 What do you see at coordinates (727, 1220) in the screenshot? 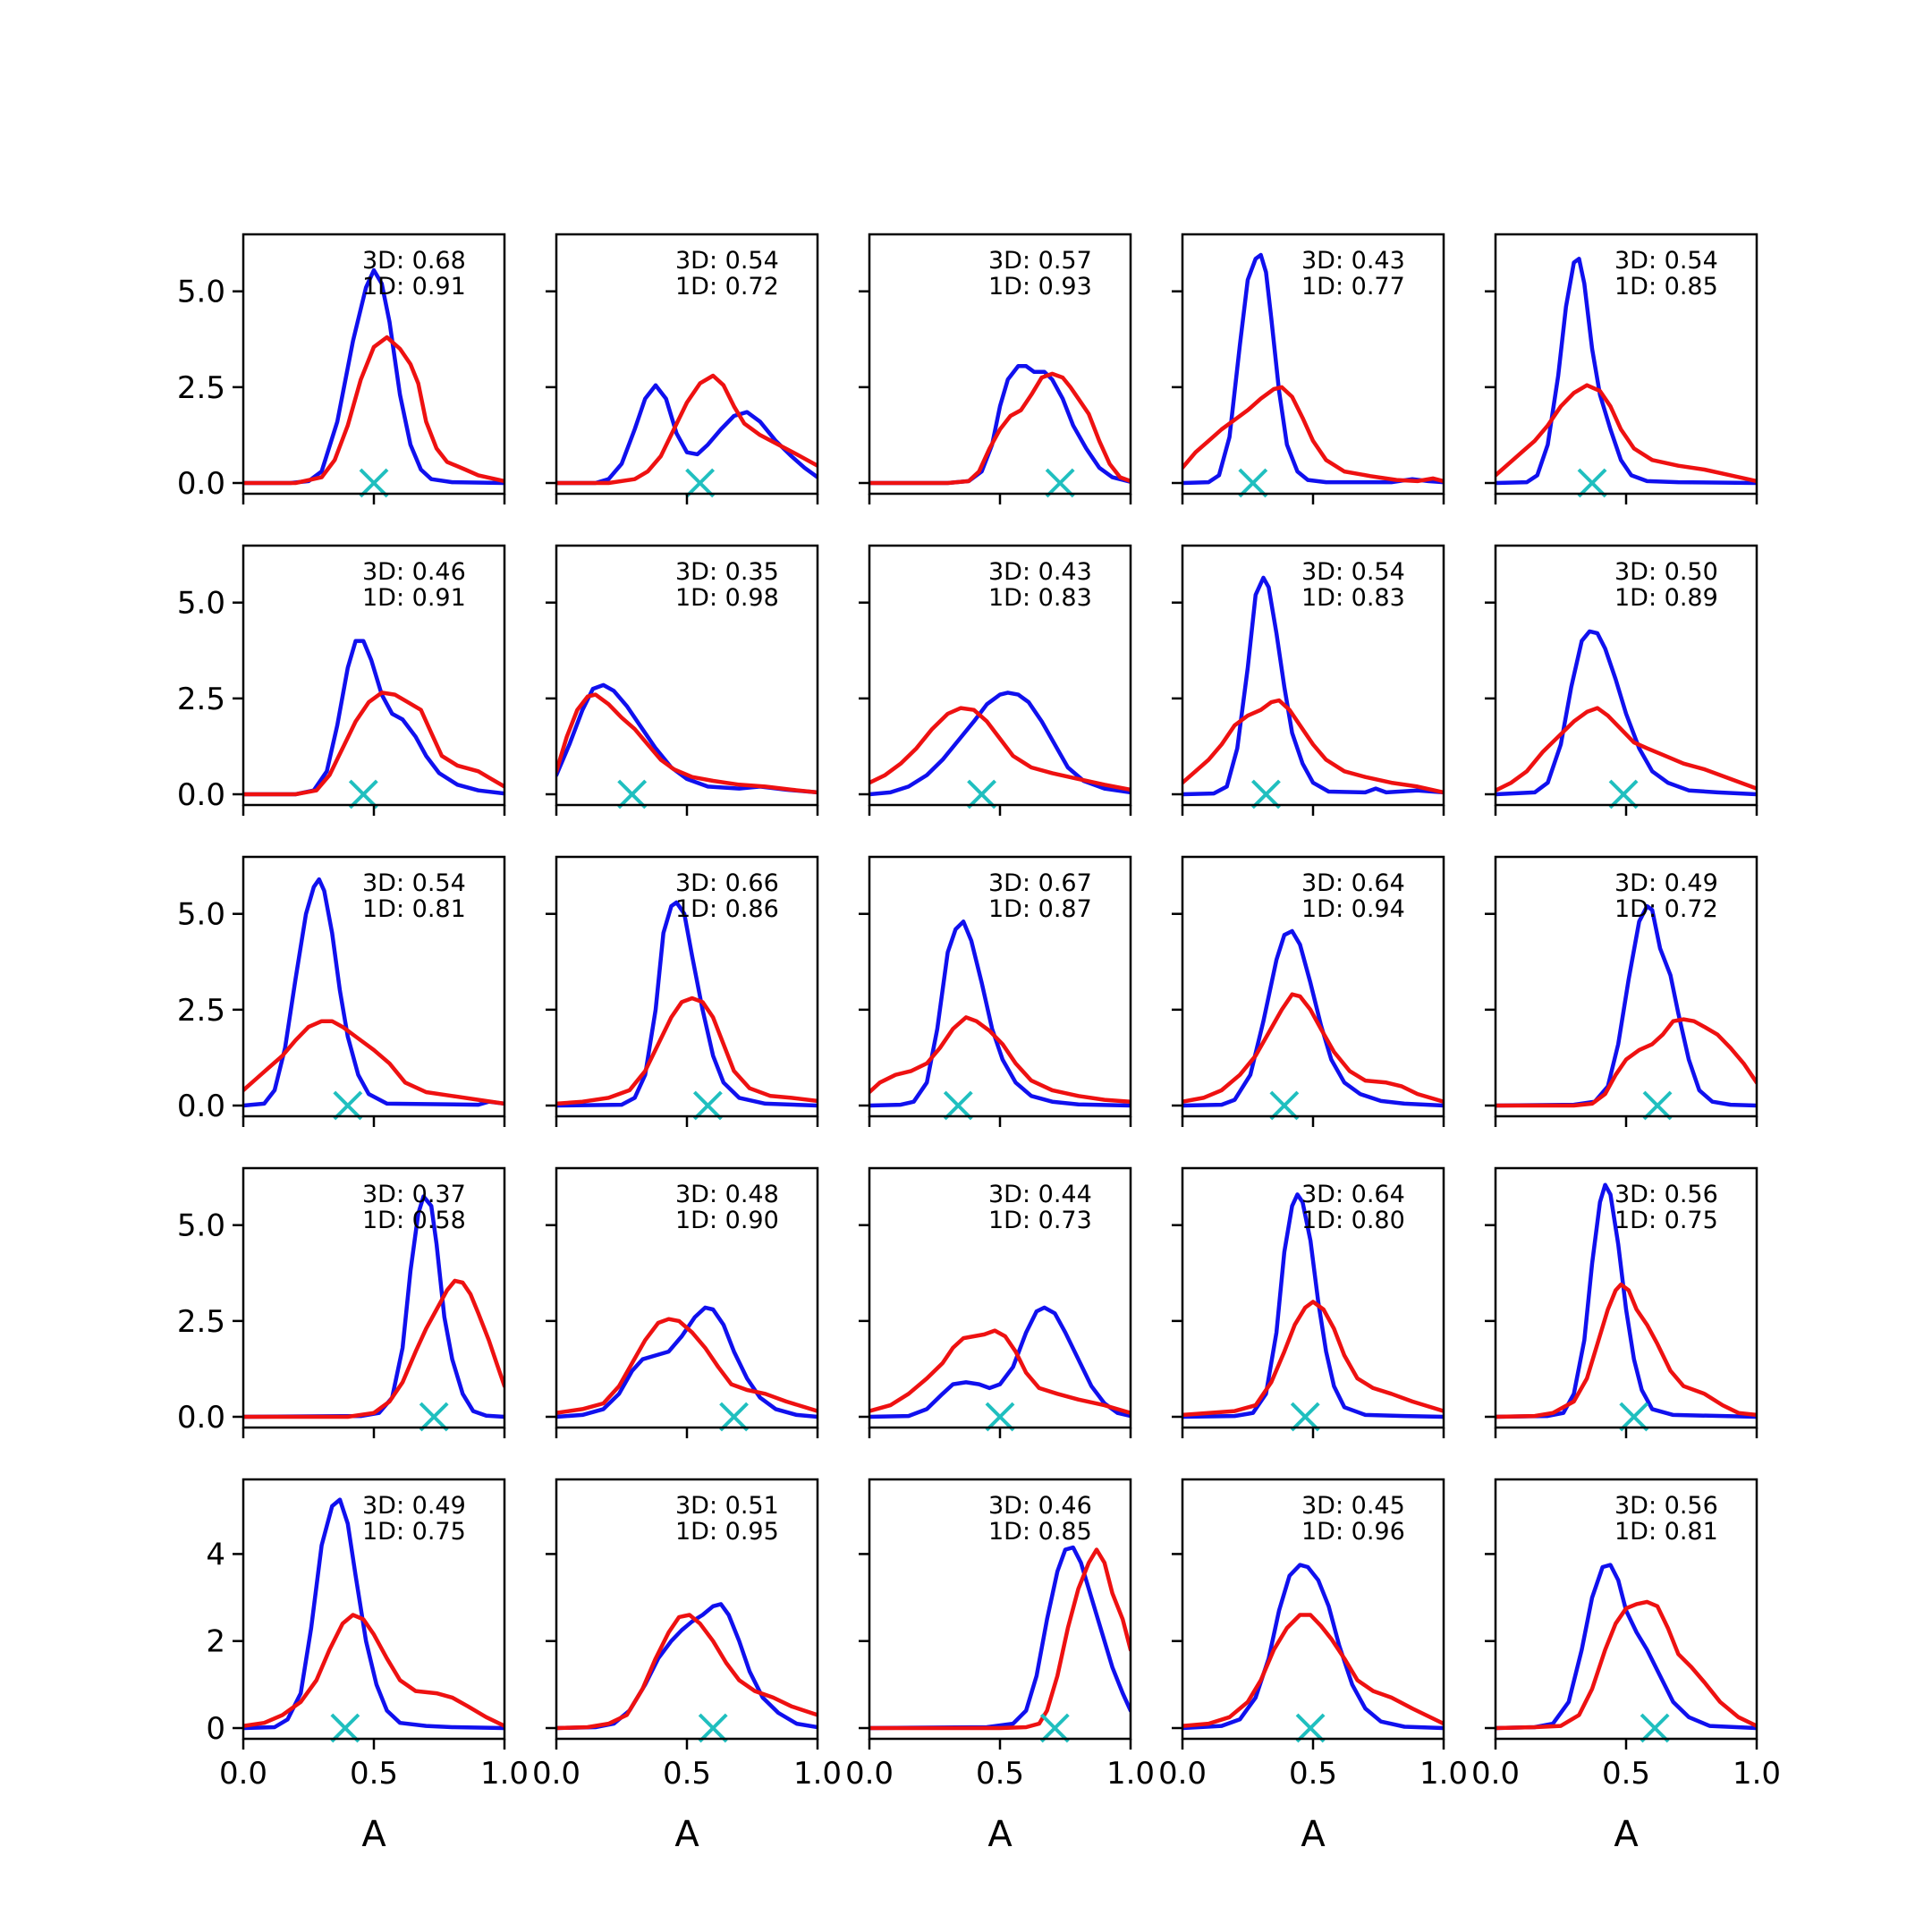
I see `score-annotation: 1D: 0.90` at bounding box center [727, 1220].